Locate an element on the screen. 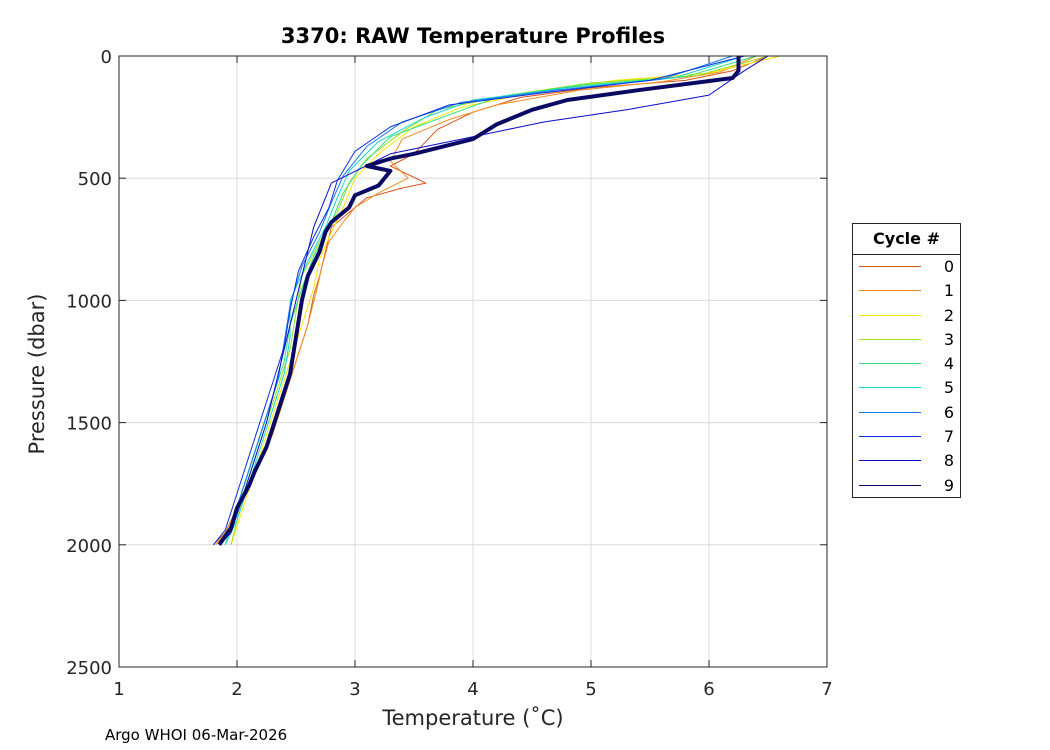  x-tick-label: 7 is located at coordinates (826, 689).